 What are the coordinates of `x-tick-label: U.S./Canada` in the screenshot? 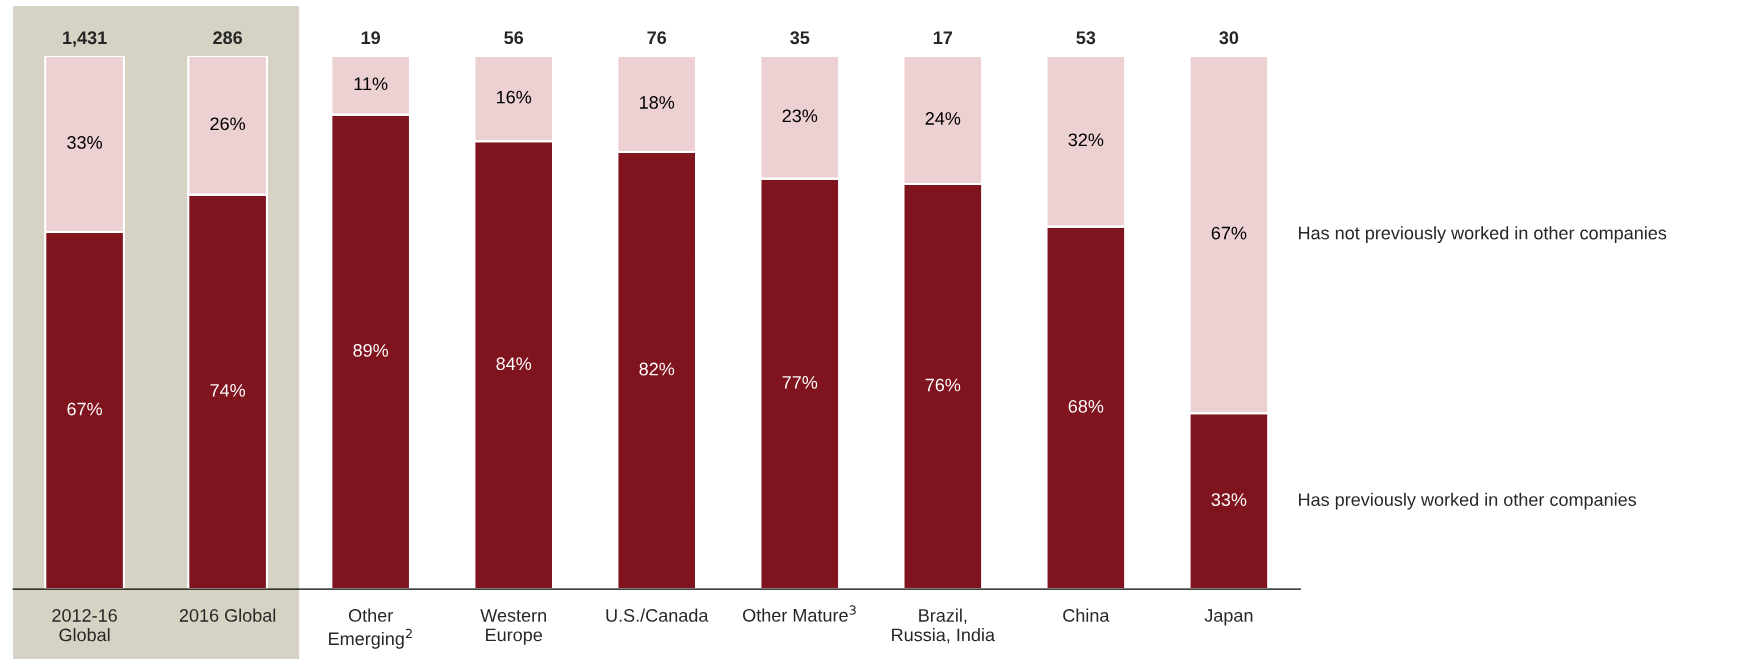 It's located at (657, 615).